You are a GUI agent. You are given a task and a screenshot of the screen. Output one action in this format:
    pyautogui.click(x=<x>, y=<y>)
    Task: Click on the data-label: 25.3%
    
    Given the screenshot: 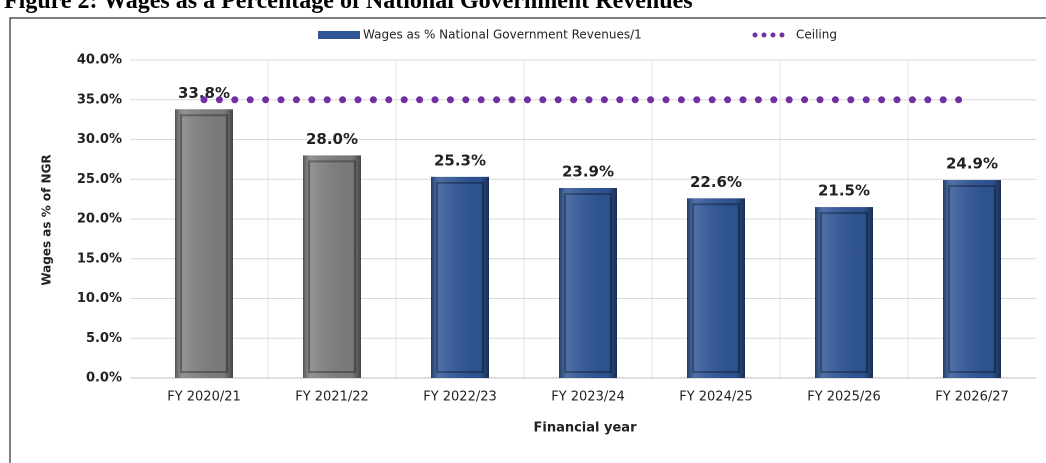 What is the action you would take?
    pyautogui.click(x=460, y=160)
    